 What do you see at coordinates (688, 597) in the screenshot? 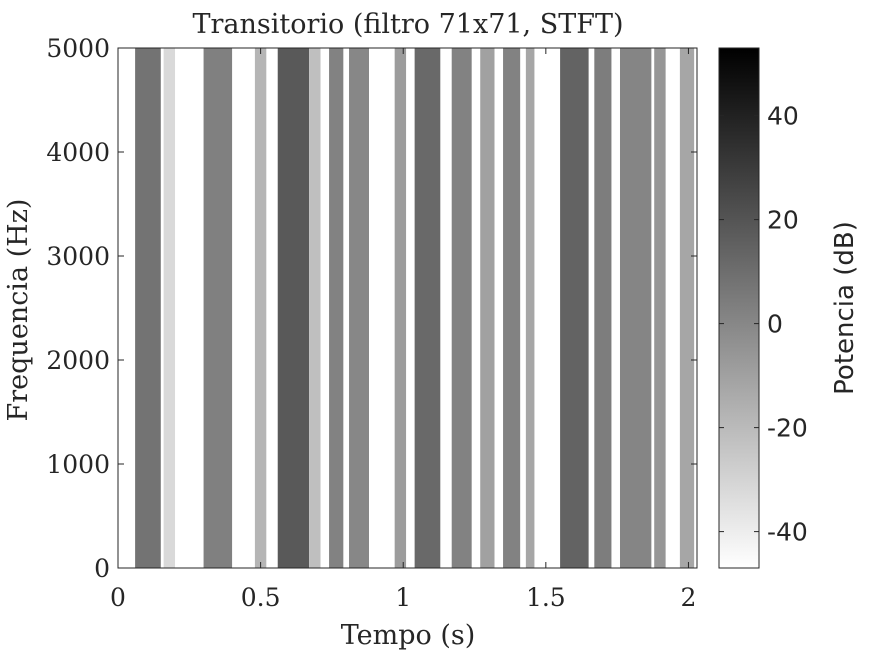
I see `x-tick-label: 2` at bounding box center [688, 597].